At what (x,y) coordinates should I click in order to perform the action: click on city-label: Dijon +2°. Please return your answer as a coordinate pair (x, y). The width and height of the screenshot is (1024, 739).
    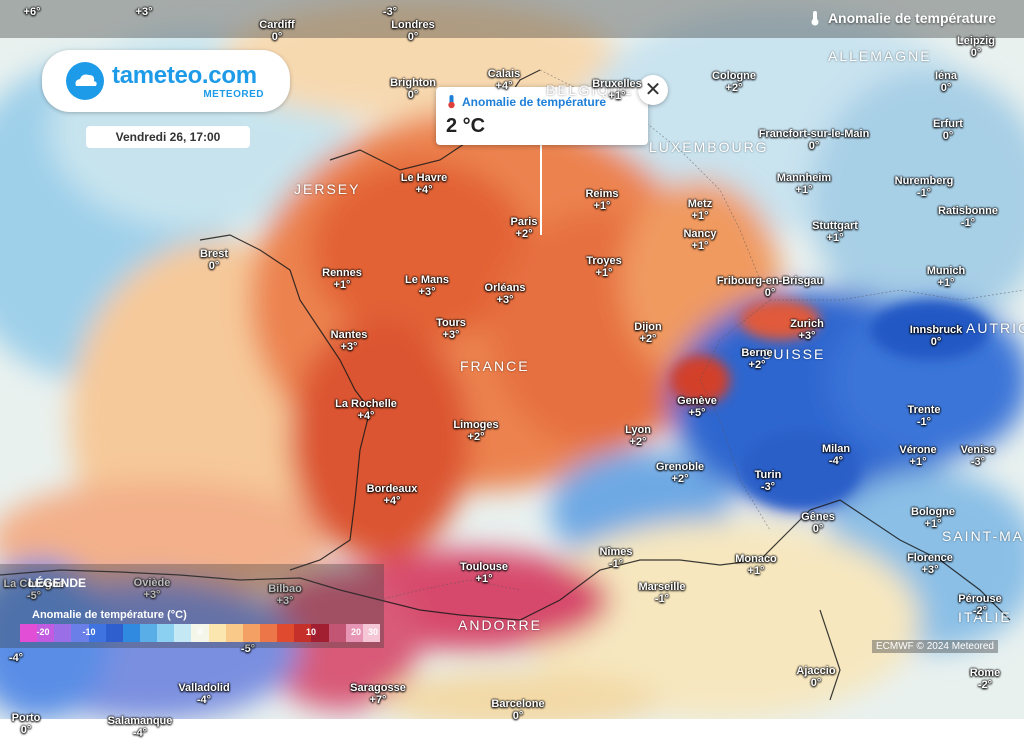
    Looking at the image, I should click on (648, 333).